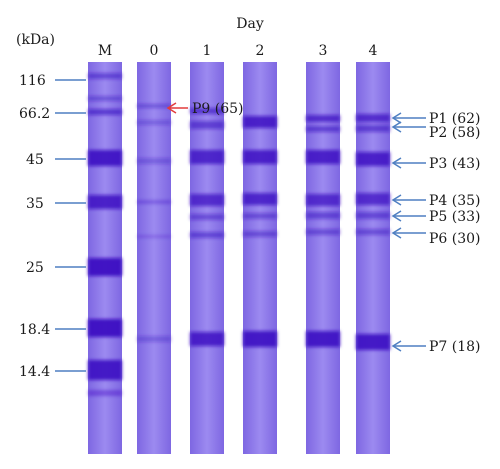 This screenshot has height=469, width=500. Describe the element at coordinates (455, 119) in the screenshot. I see `annotation-label: P1 (62)` at that location.